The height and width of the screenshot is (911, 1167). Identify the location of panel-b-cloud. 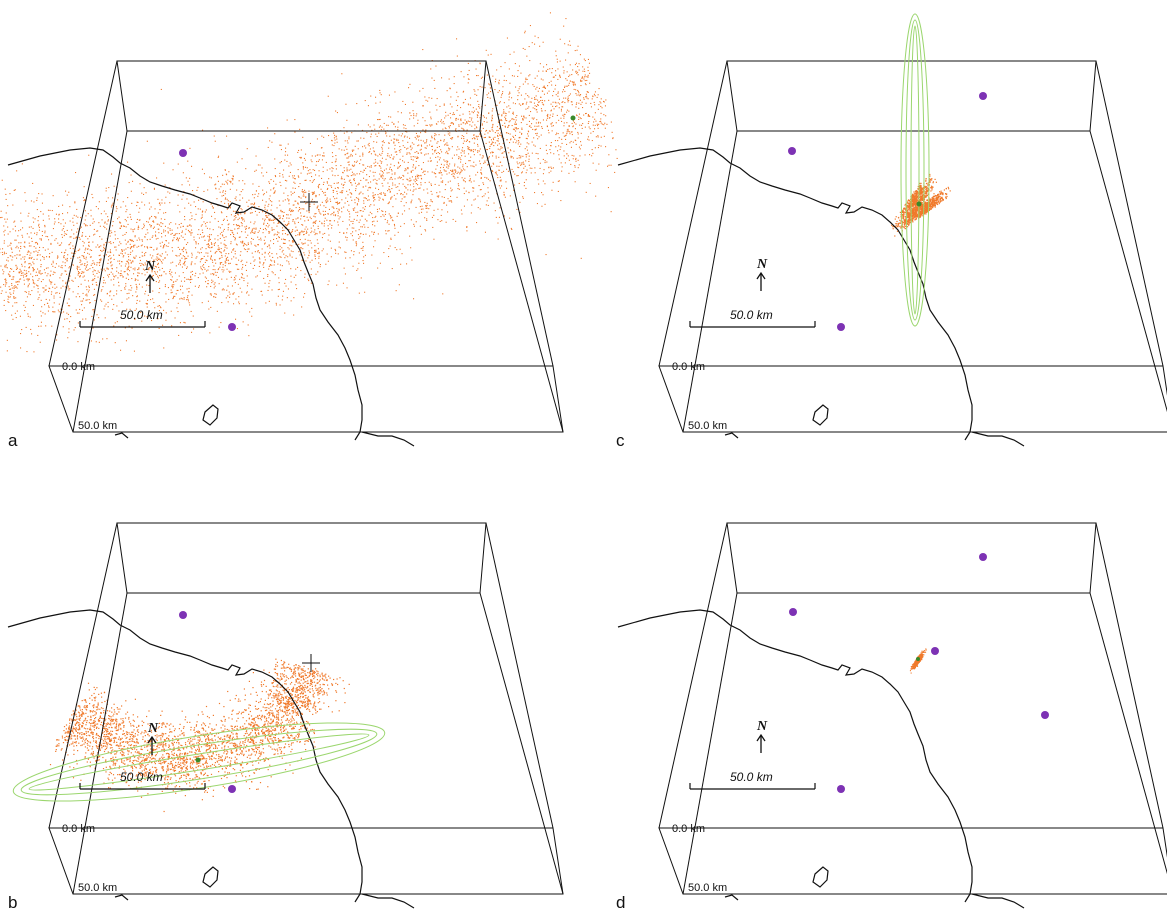
(199, 735).